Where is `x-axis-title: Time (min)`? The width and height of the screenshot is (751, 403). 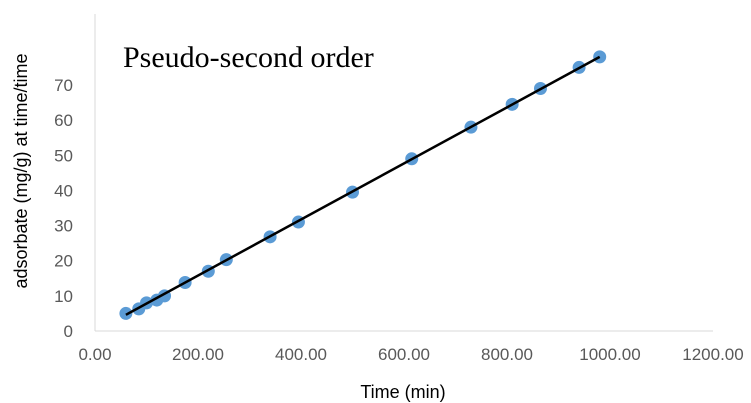
x-axis-title: Time (min) is located at coordinates (402, 392).